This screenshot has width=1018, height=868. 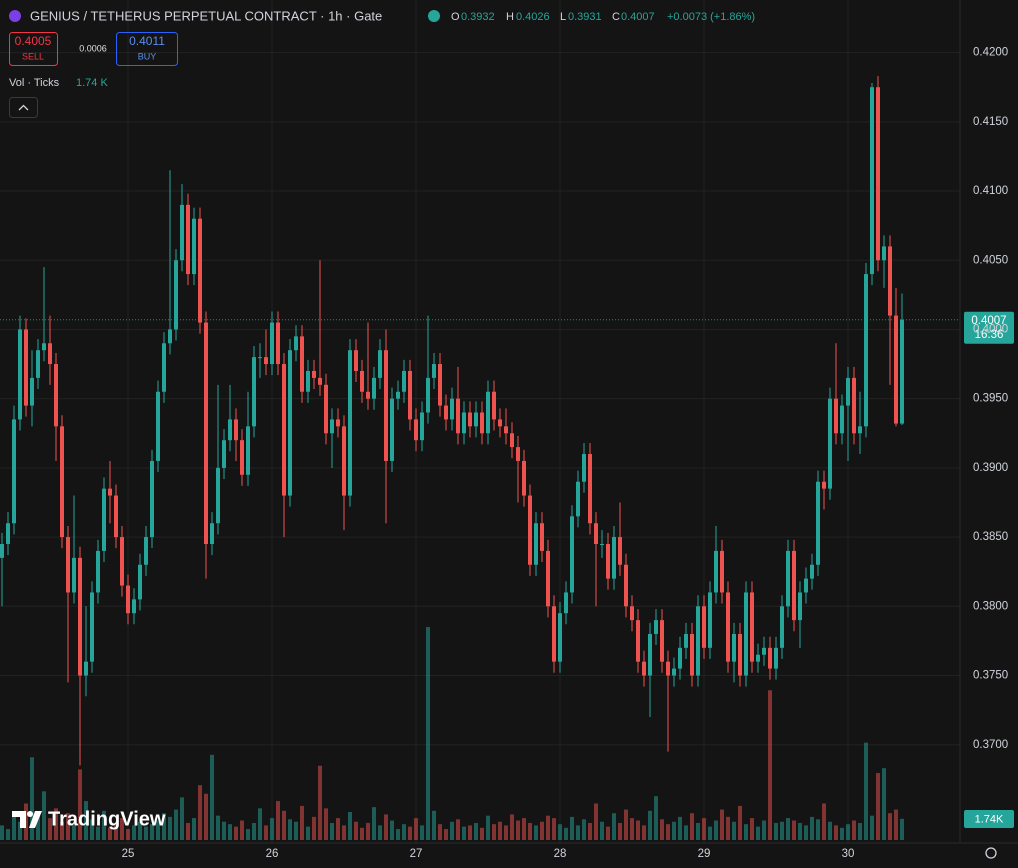 I want to click on collapse-icon, so click(x=23, y=107).